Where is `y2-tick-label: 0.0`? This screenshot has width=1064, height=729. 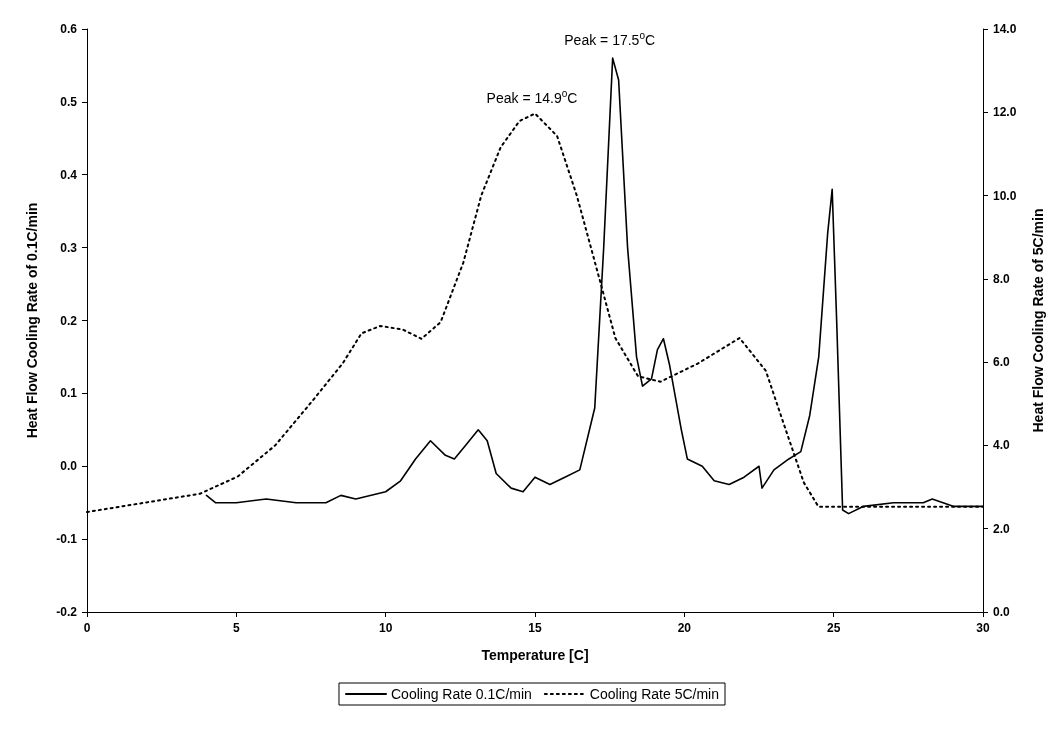
y2-tick-label: 0.0 is located at coordinates (1002, 612).